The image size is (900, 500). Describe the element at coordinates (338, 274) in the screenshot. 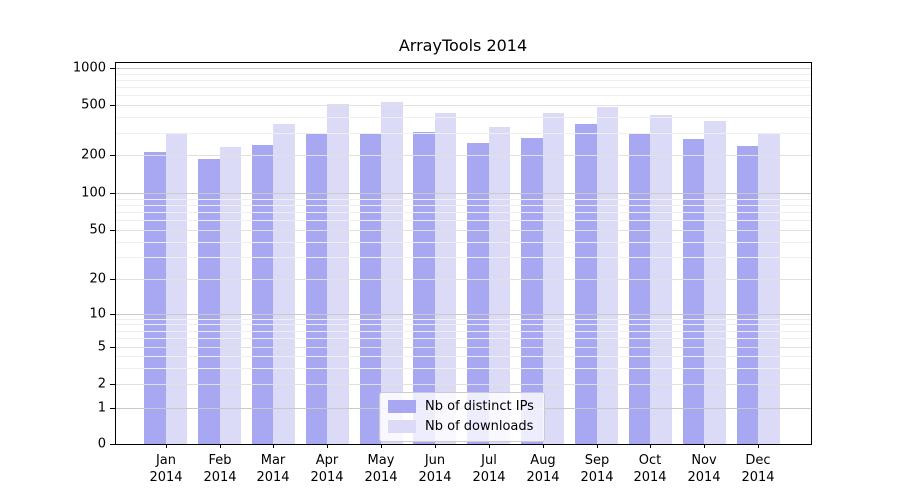

I see `bar-downloads-apr` at that location.